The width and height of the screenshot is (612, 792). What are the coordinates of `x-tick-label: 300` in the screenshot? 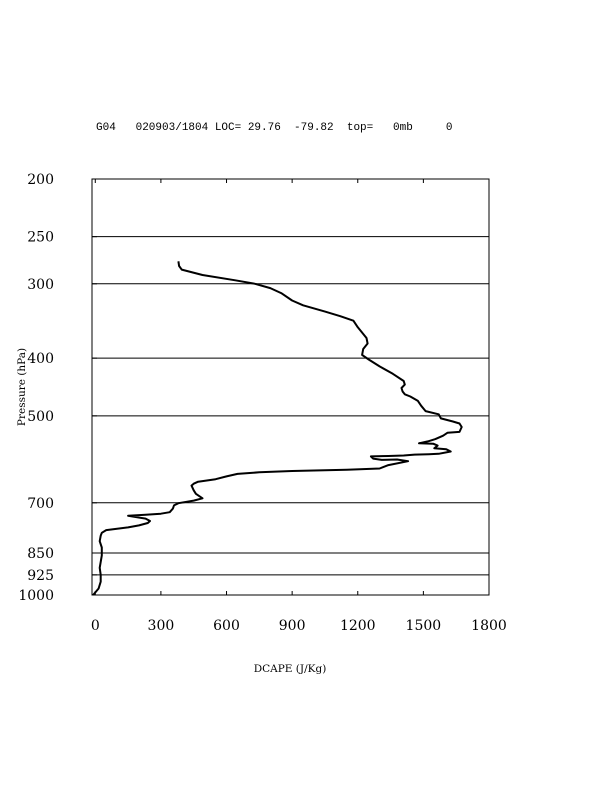 It's located at (161, 626).